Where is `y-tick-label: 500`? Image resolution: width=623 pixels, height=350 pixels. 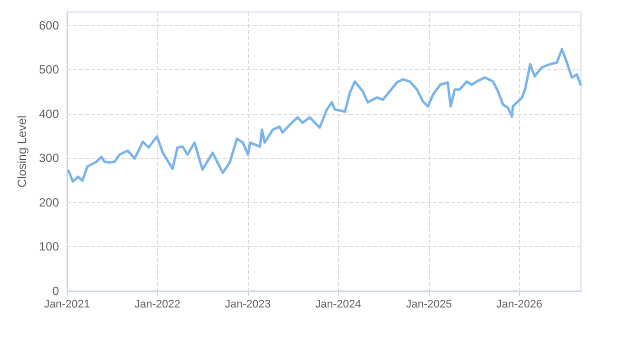
y-tick-label: 500 is located at coordinates (49, 69).